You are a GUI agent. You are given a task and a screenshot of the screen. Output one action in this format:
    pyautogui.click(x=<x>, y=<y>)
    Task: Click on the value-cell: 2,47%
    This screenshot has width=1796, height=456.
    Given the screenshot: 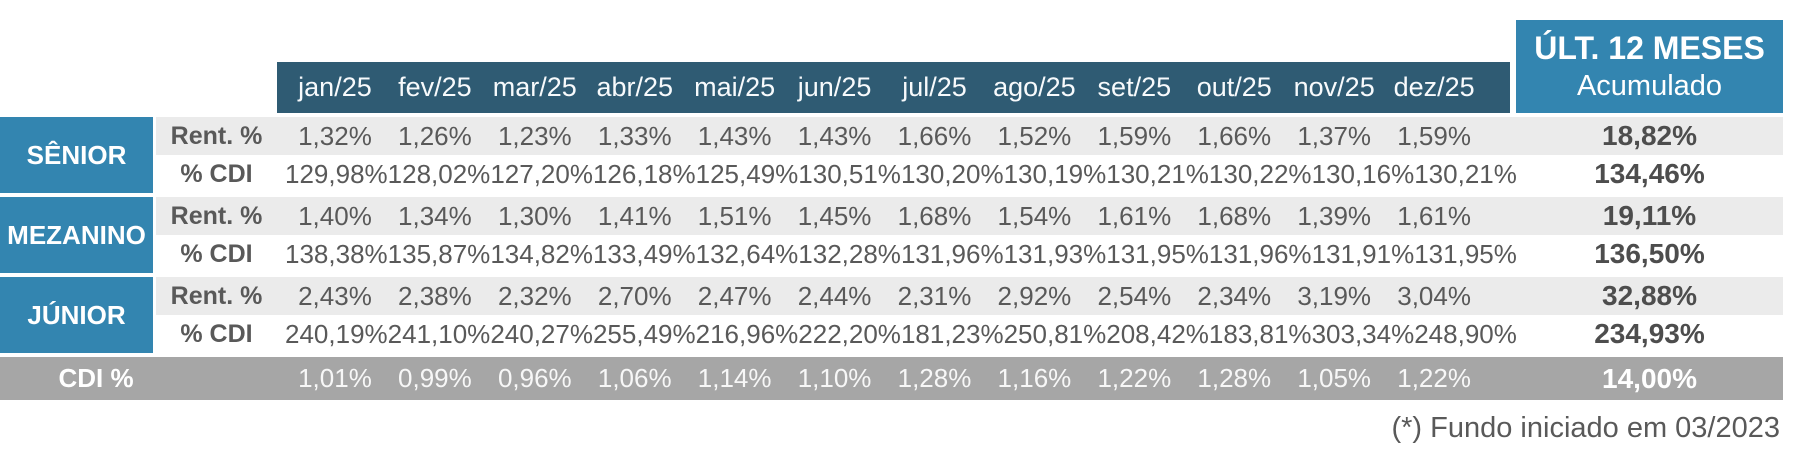 What is the action you would take?
    pyautogui.click(x=734, y=295)
    